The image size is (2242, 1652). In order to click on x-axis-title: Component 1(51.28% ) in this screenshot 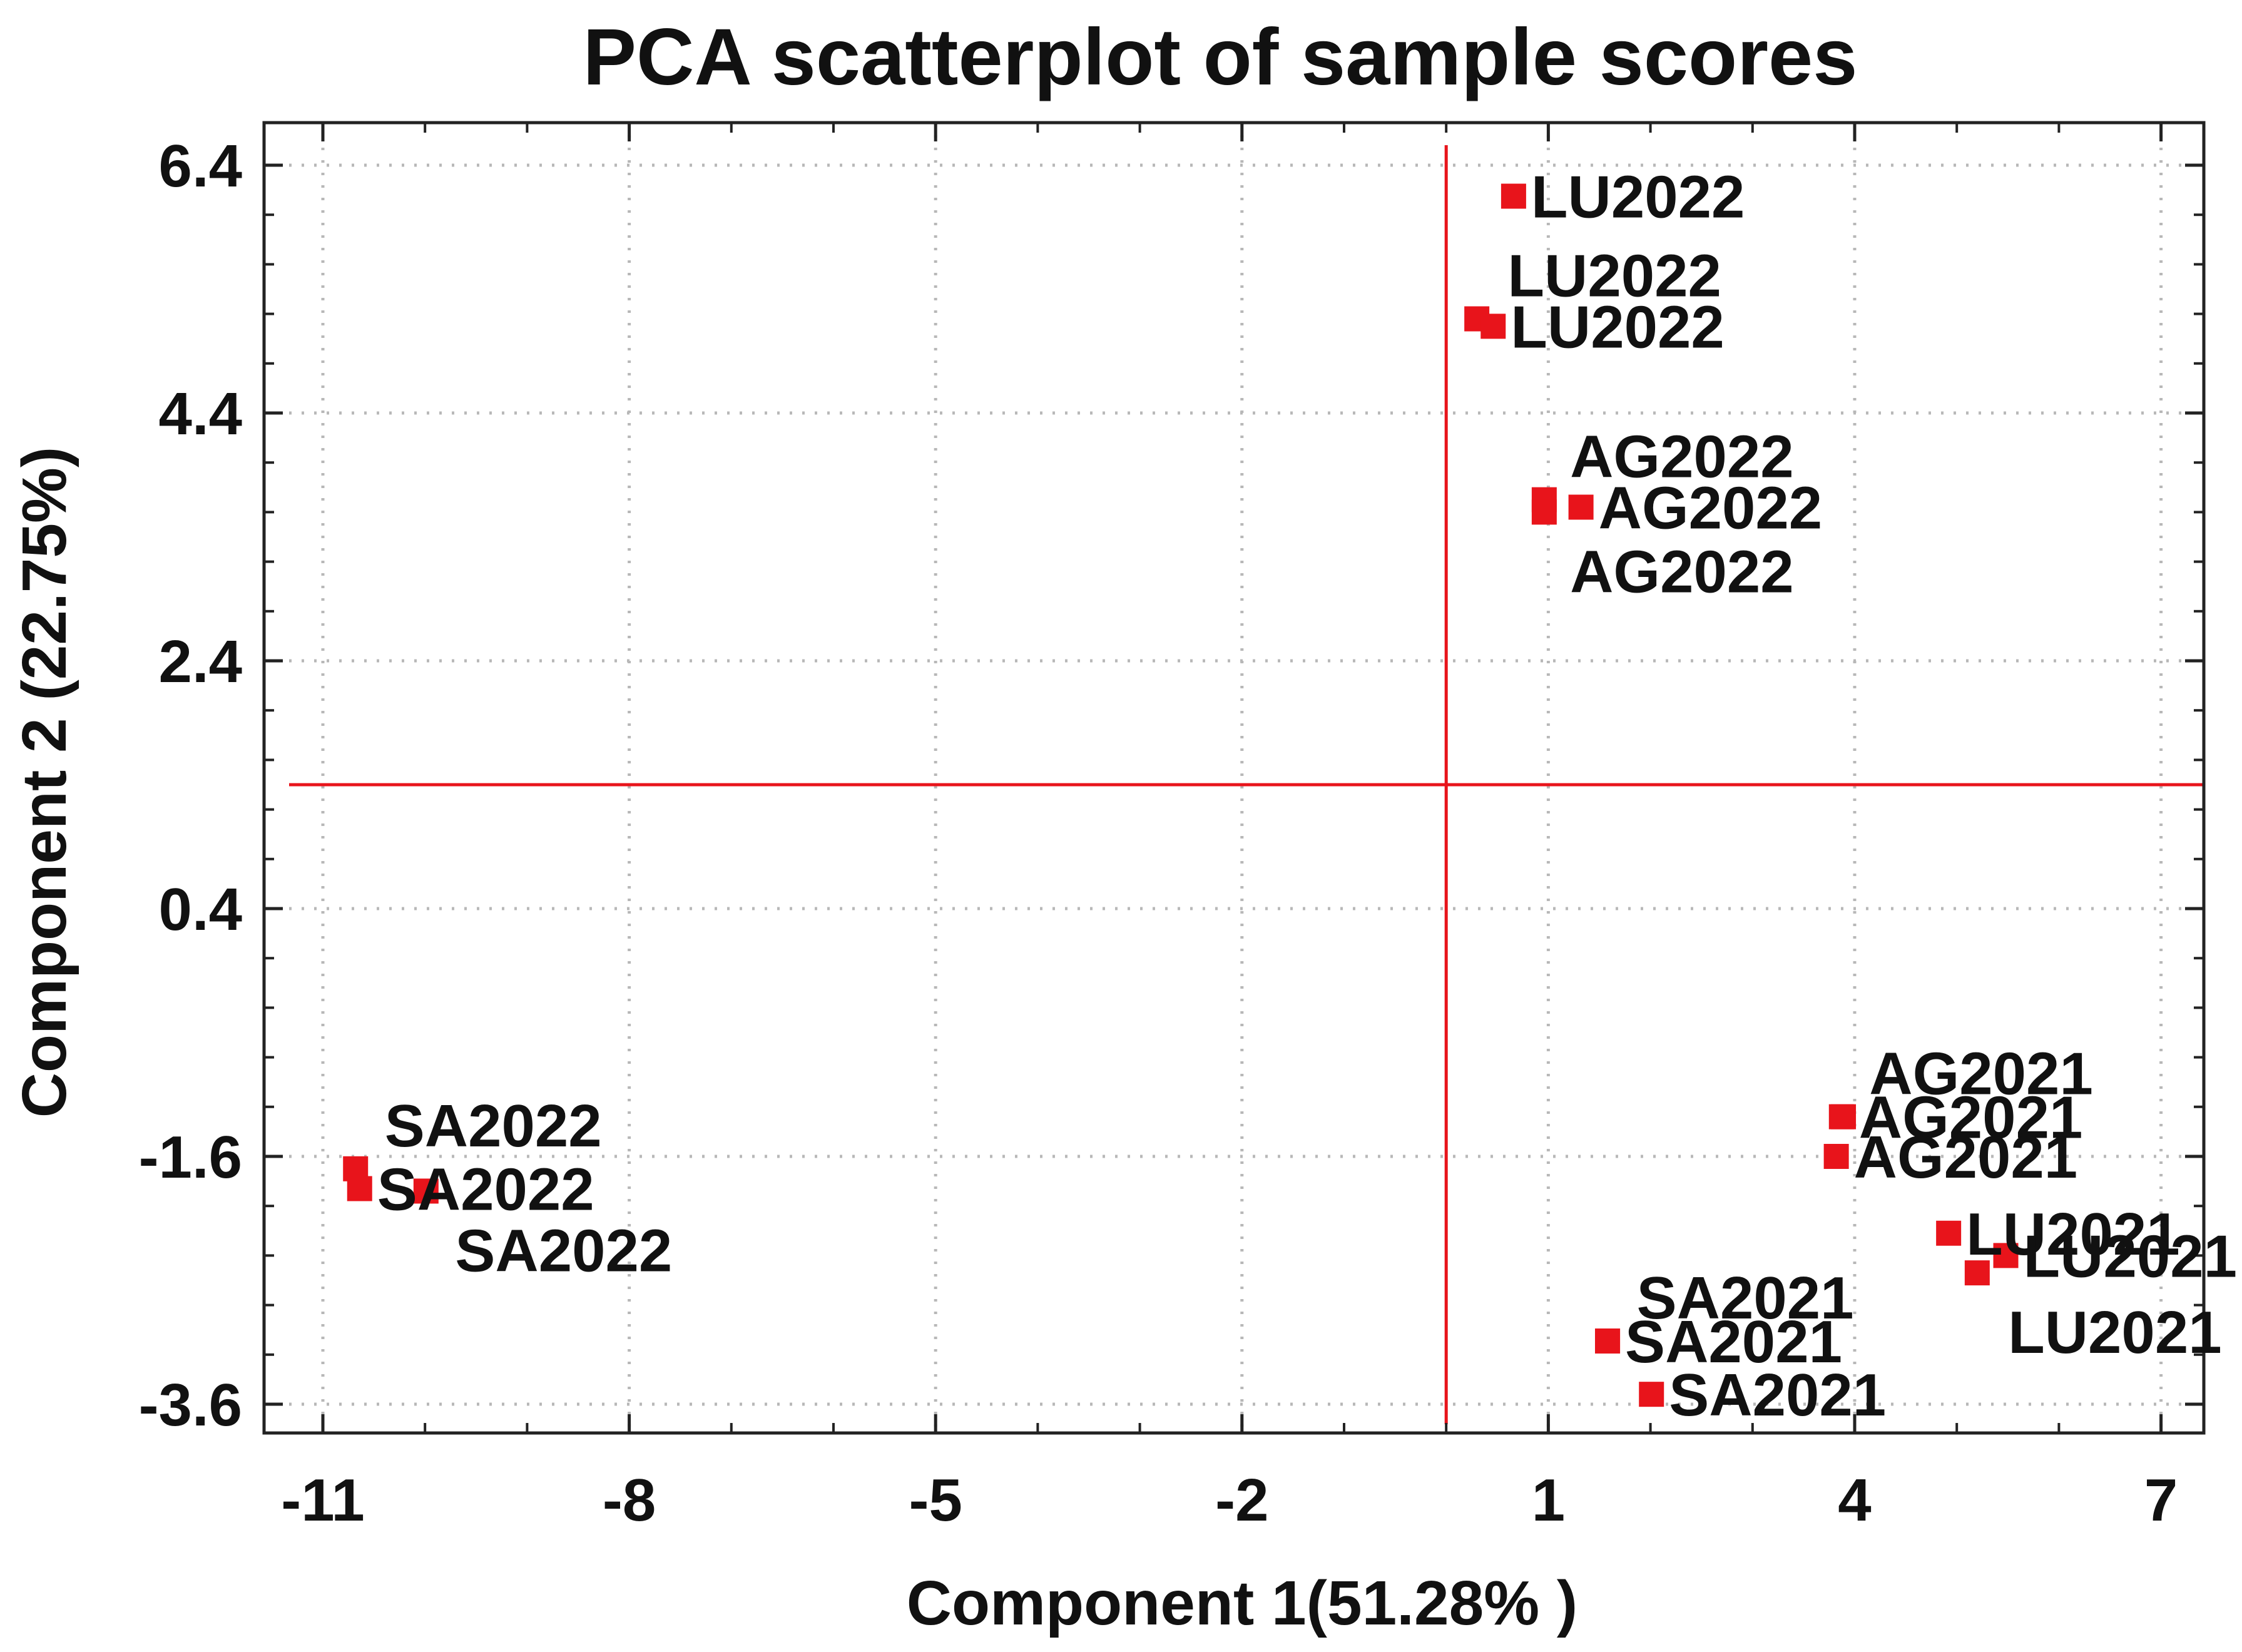, I will do `click(1242, 1603)`.